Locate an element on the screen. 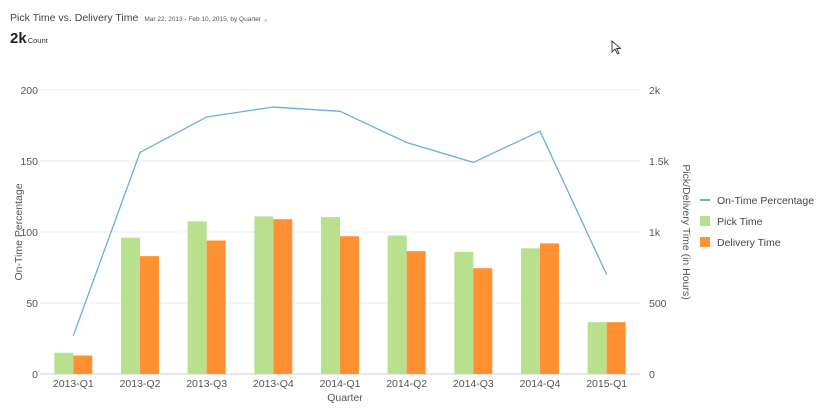  x-tick-label: 2015-Q1 is located at coordinates (606, 384).